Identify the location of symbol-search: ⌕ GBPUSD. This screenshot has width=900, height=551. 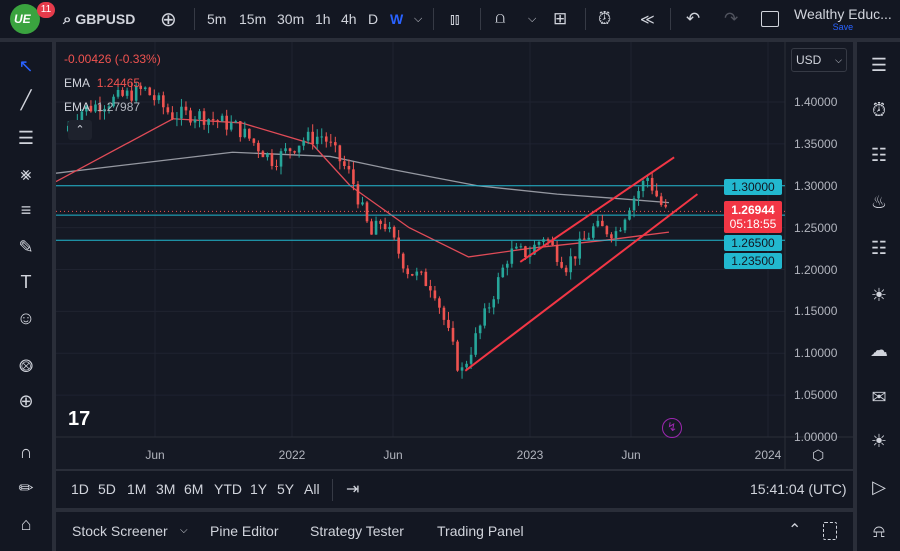
(99, 19).